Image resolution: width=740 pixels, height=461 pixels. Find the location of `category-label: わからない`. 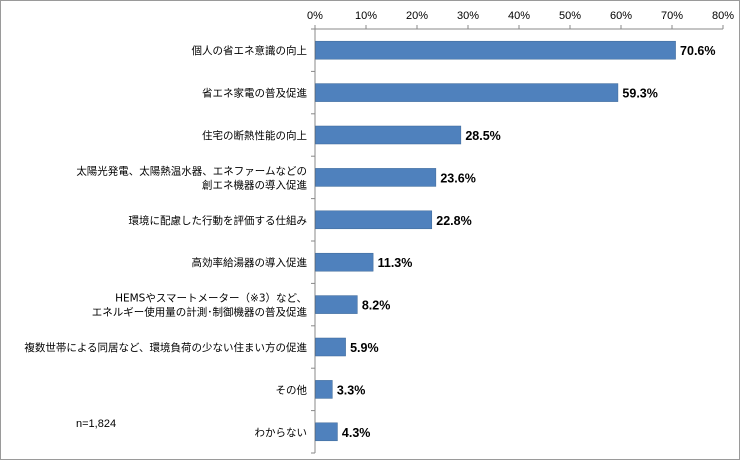

category-label: わからない is located at coordinates (281, 433).